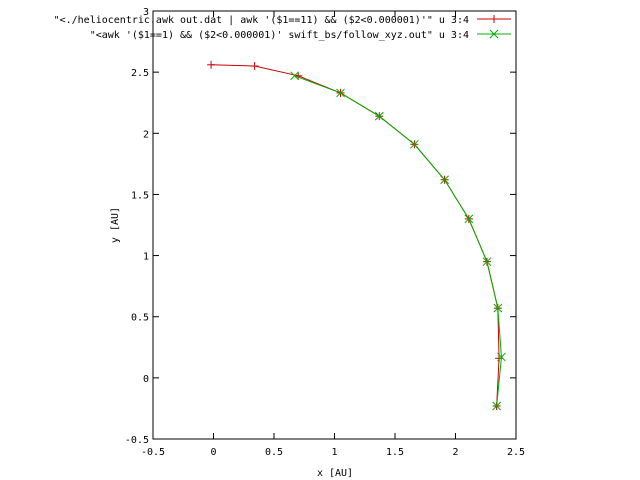 Image resolution: width=640 pixels, height=480 pixels. What do you see at coordinates (140, 73) in the screenshot?
I see `y-tick-label: 2.5` at bounding box center [140, 73].